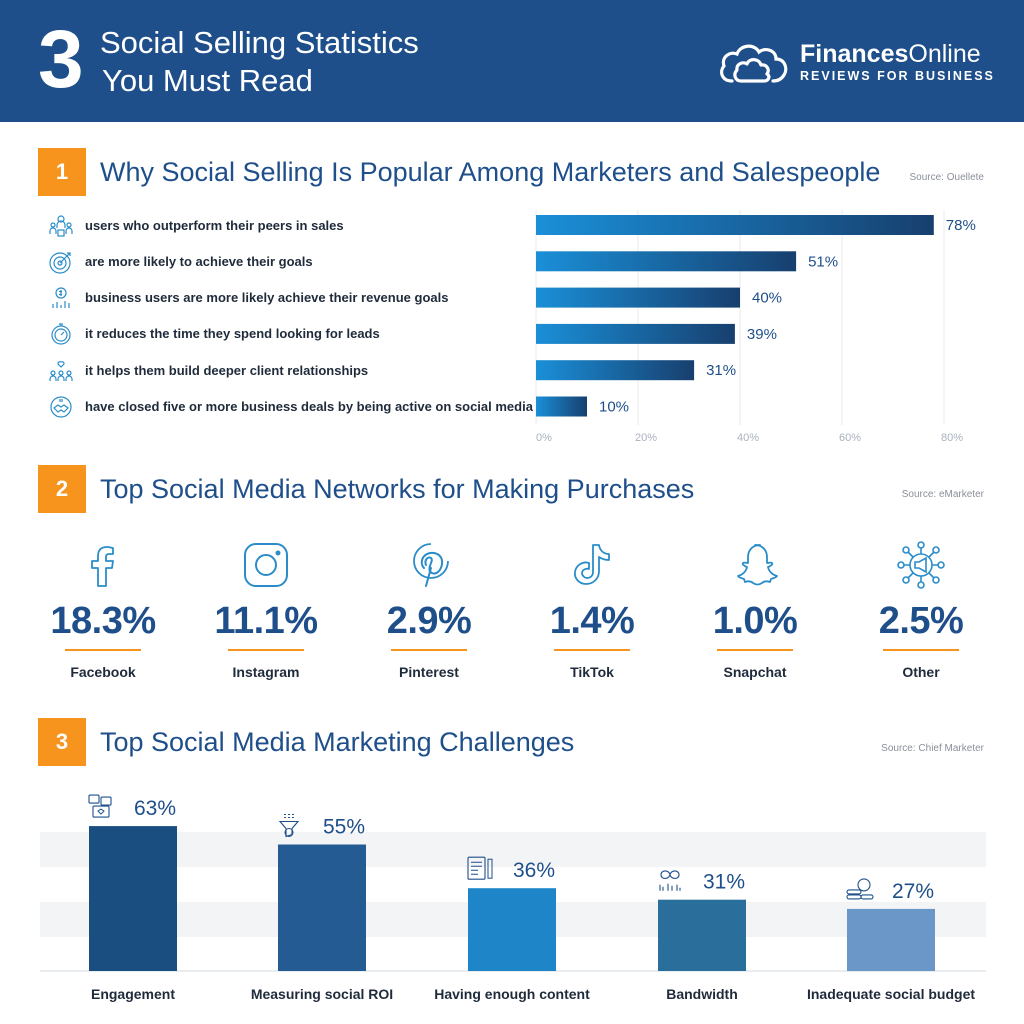 The image size is (1024, 1024). What do you see at coordinates (921, 565) in the screenshot?
I see `megaphone-network-icon` at bounding box center [921, 565].